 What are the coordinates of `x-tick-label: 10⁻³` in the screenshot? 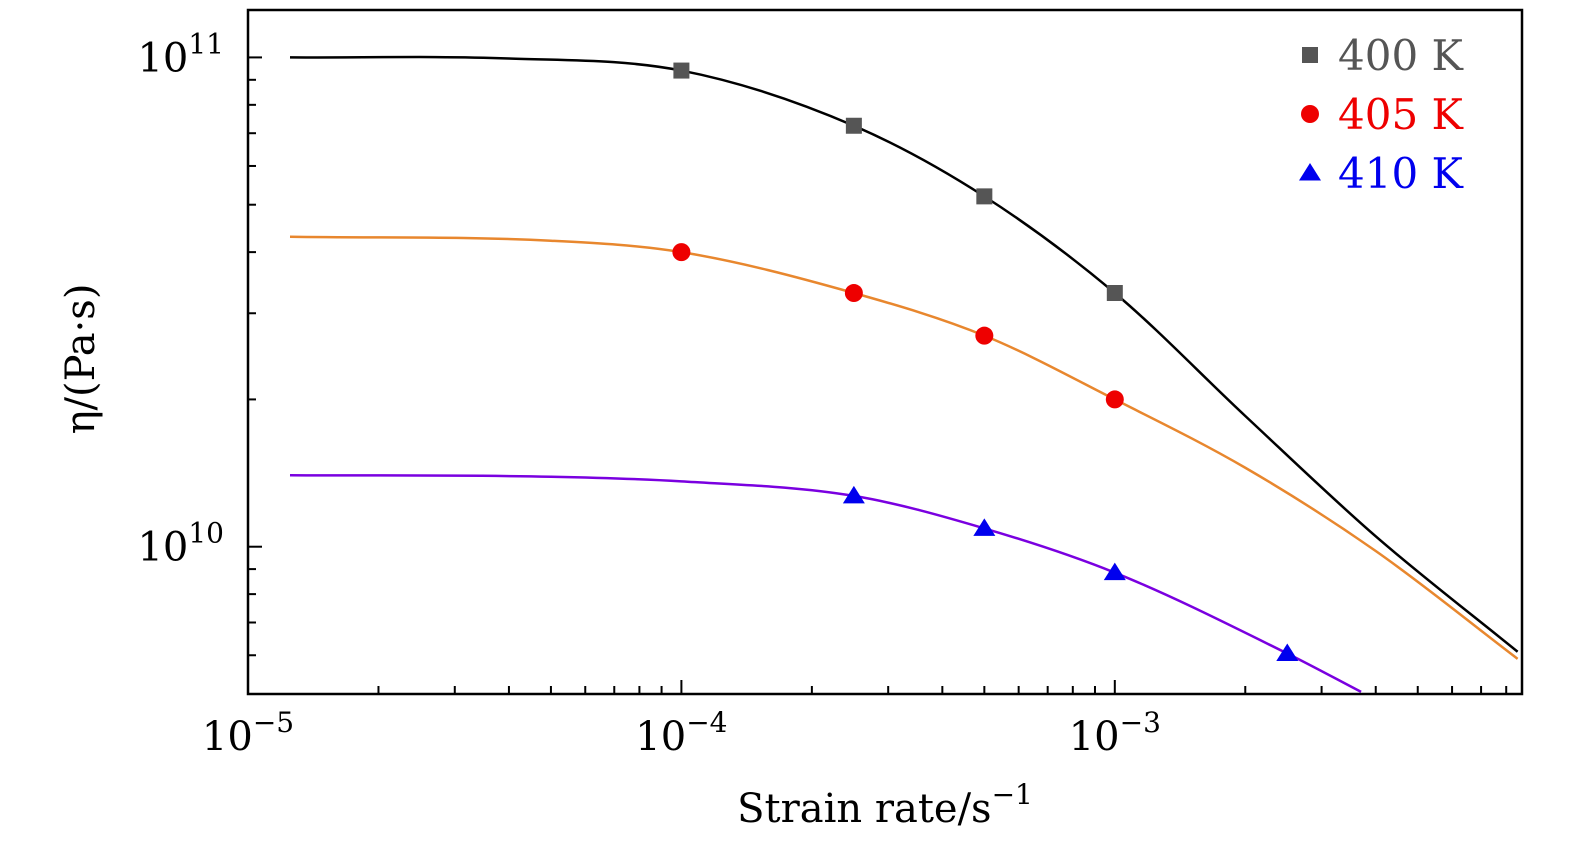 It's located at (1115, 733).